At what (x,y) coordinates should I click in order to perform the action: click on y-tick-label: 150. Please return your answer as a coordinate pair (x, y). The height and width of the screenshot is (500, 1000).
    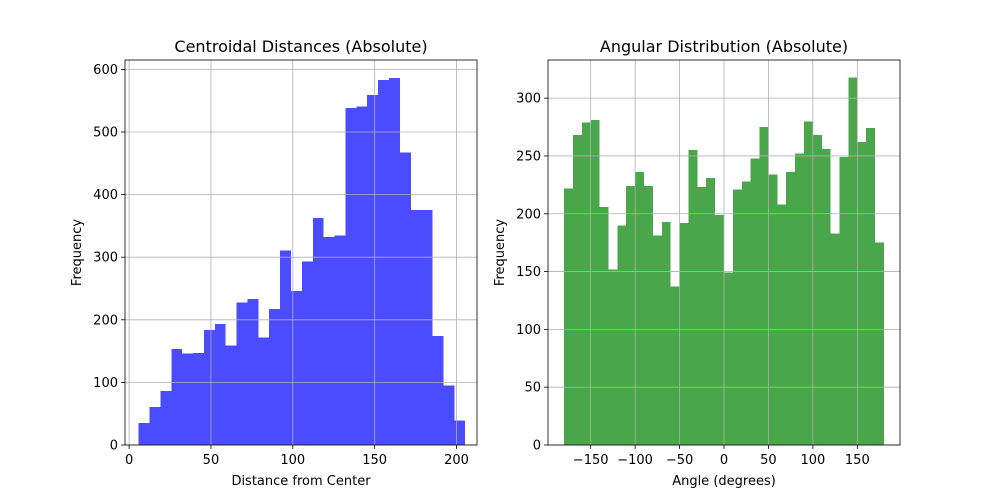
    Looking at the image, I should click on (528, 272).